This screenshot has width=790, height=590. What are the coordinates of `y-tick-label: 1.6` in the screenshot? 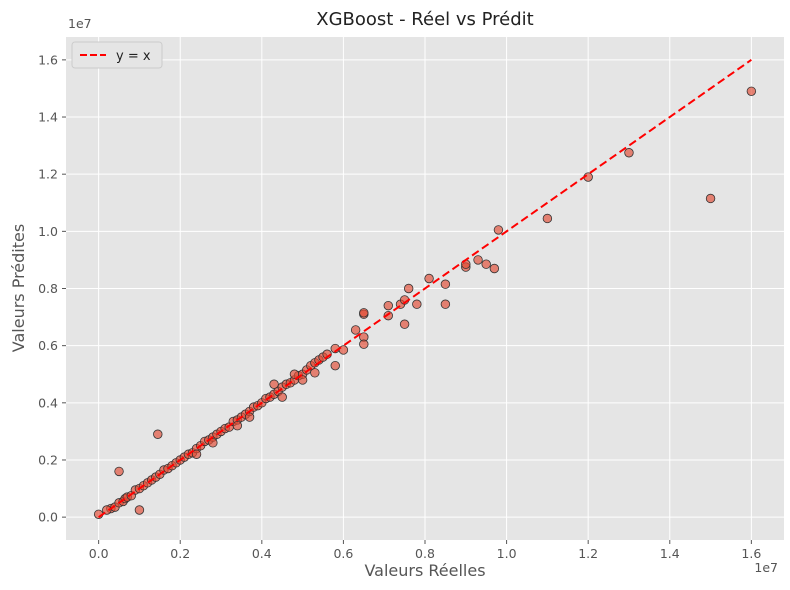 It's located at (48, 59).